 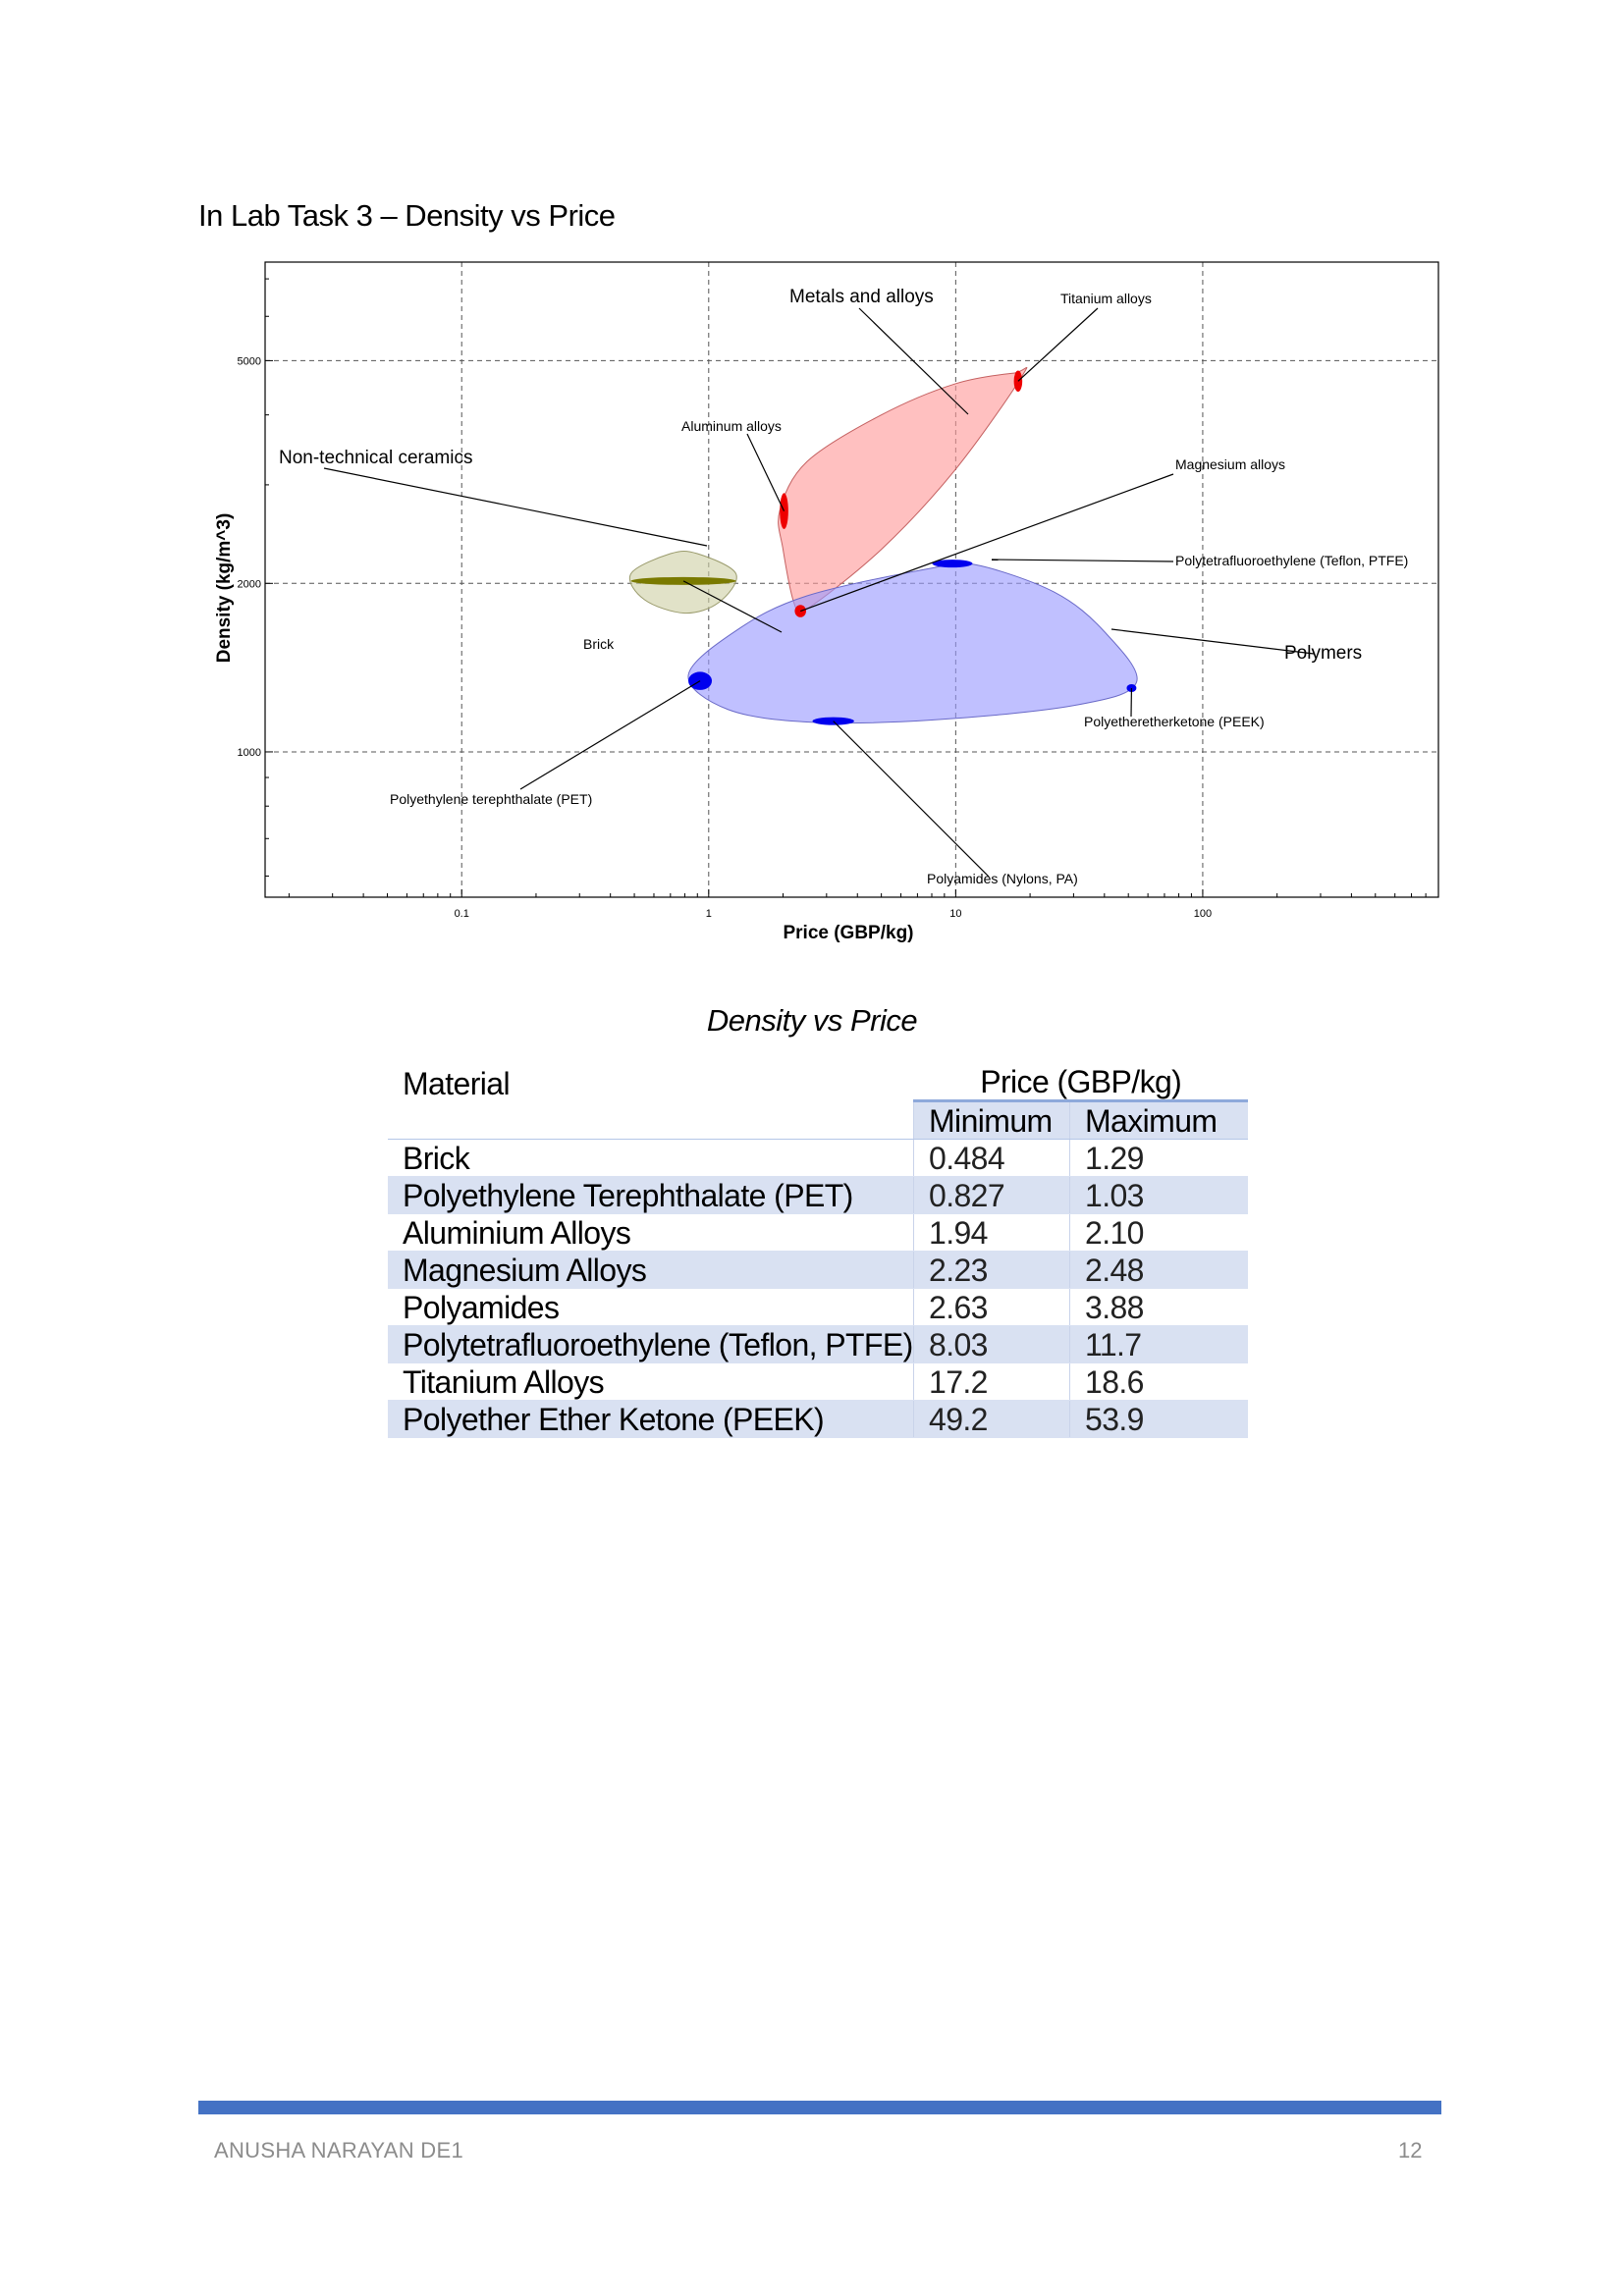 What do you see at coordinates (952, 564) in the screenshot?
I see `ptfe-bubble` at bounding box center [952, 564].